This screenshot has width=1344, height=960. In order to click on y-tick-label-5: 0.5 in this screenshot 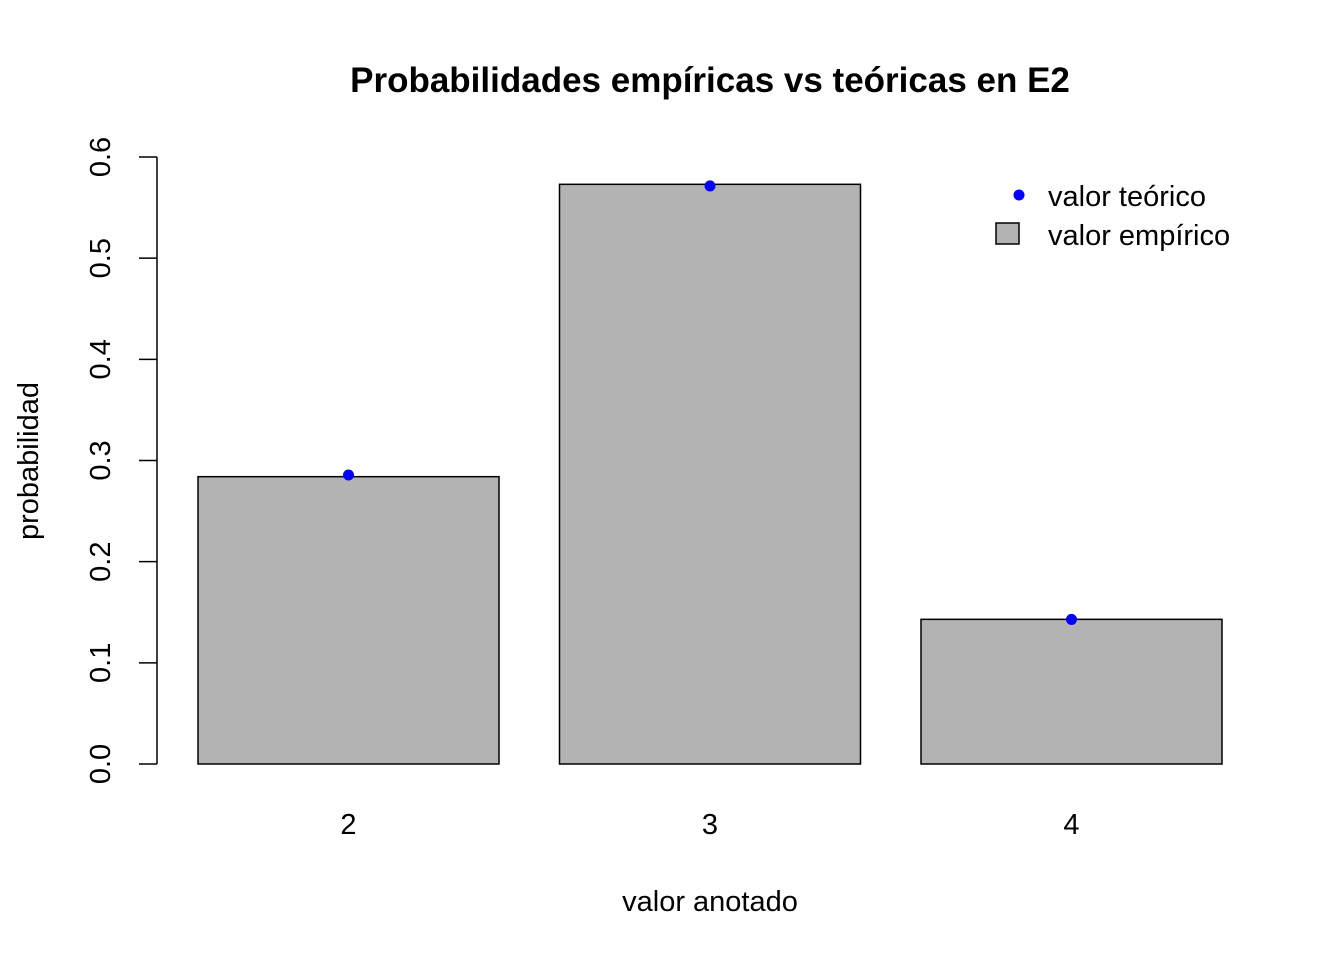, I will do `click(101, 258)`.